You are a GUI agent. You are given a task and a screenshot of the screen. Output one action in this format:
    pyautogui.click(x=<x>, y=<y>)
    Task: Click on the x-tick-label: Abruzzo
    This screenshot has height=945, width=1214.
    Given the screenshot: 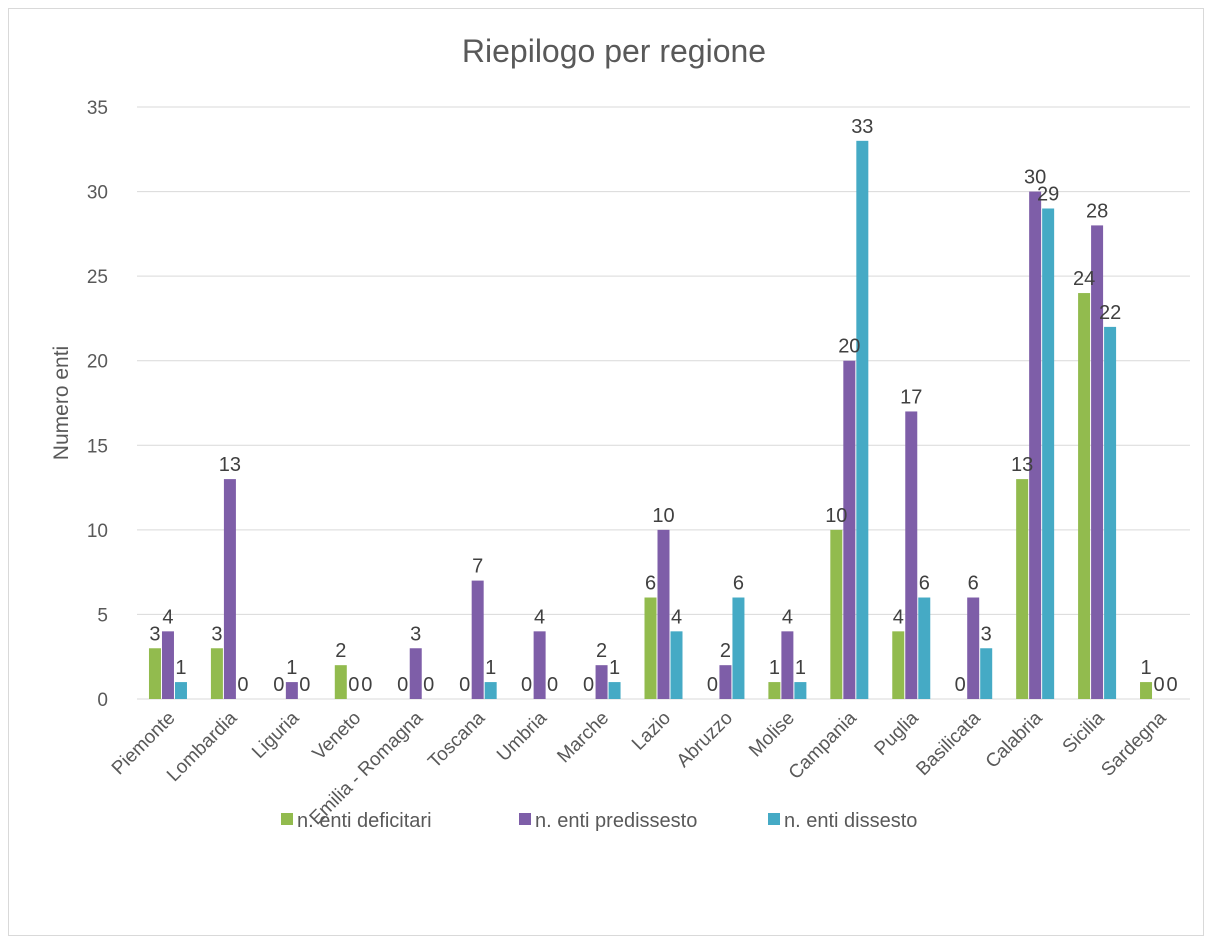 What is the action you would take?
    pyautogui.click(x=705, y=740)
    